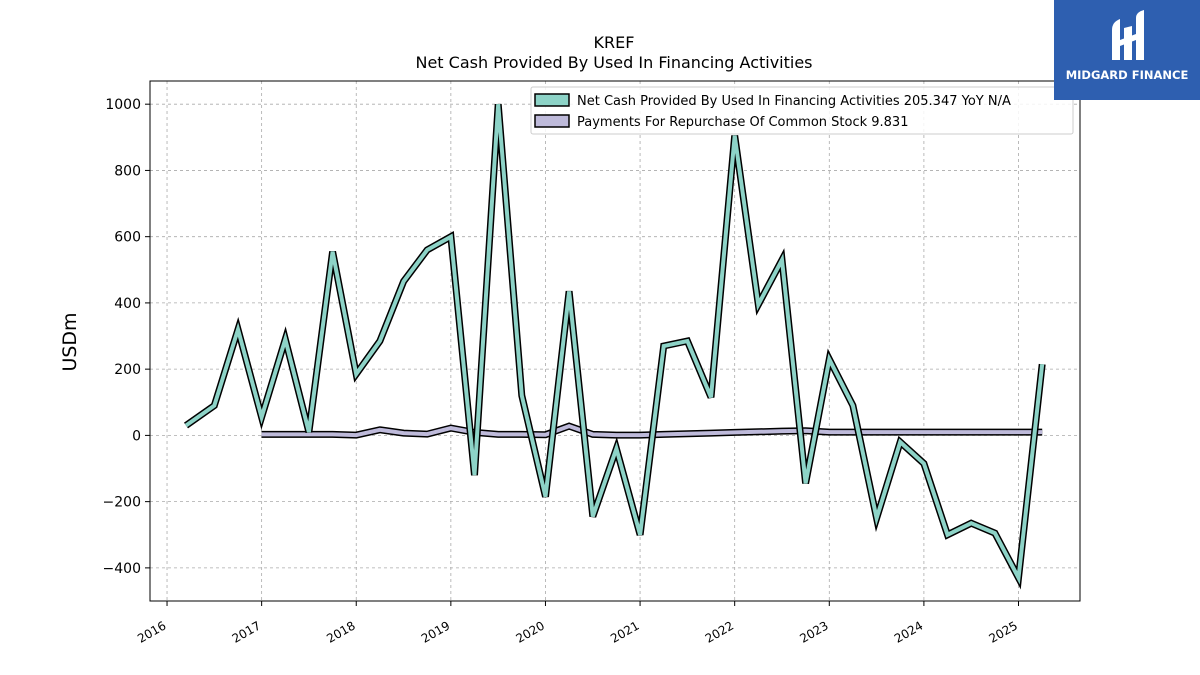 Image resolution: width=1200 pixels, height=675 pixels. I want to click on x-tick-label: 2020, so click(530, 631).